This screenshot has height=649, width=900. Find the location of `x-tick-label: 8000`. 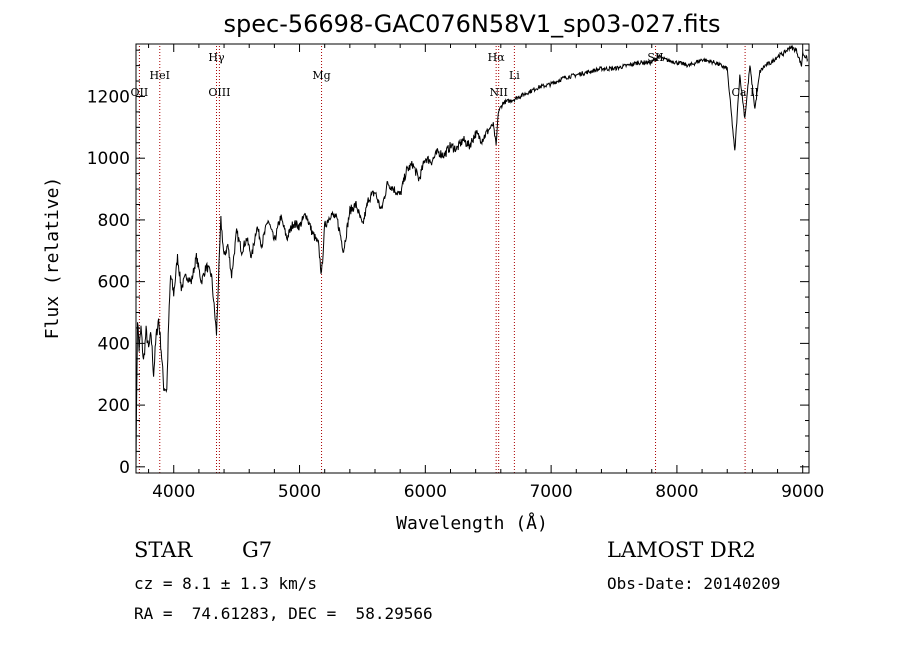

x-tick-label: 8000 is located at coordinates (676, 492).